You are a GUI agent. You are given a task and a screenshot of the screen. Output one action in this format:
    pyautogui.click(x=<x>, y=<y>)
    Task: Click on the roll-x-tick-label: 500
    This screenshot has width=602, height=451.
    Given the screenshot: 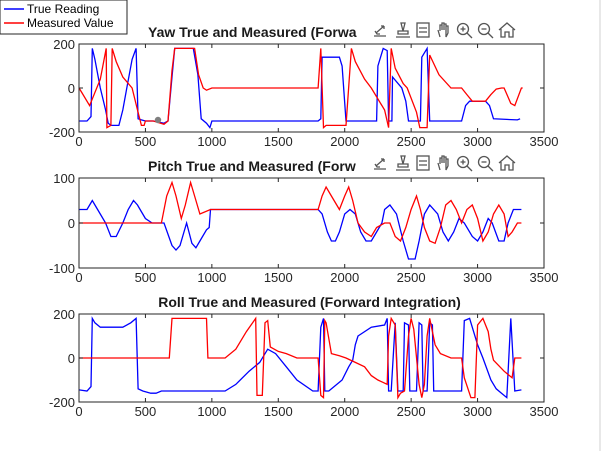 What is the action you would take?
    pyautogui.click(x=146, y=411)
    